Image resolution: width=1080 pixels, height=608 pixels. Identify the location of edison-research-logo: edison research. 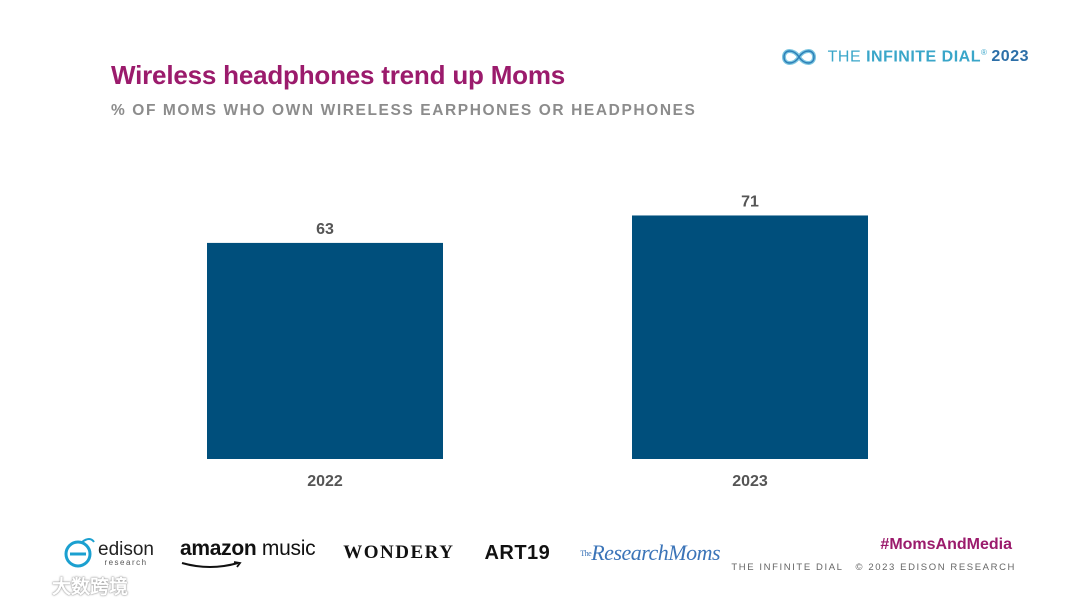
(108, 553).